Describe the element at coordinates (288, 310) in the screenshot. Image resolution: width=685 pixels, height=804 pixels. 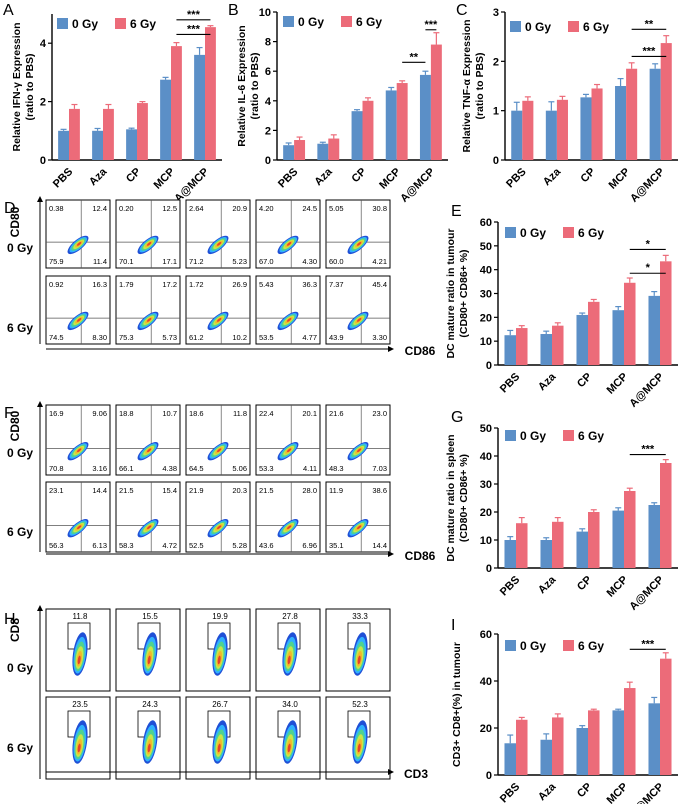
I see `flow-plot: 5.43 36.3 53.5 4.77` at that location.